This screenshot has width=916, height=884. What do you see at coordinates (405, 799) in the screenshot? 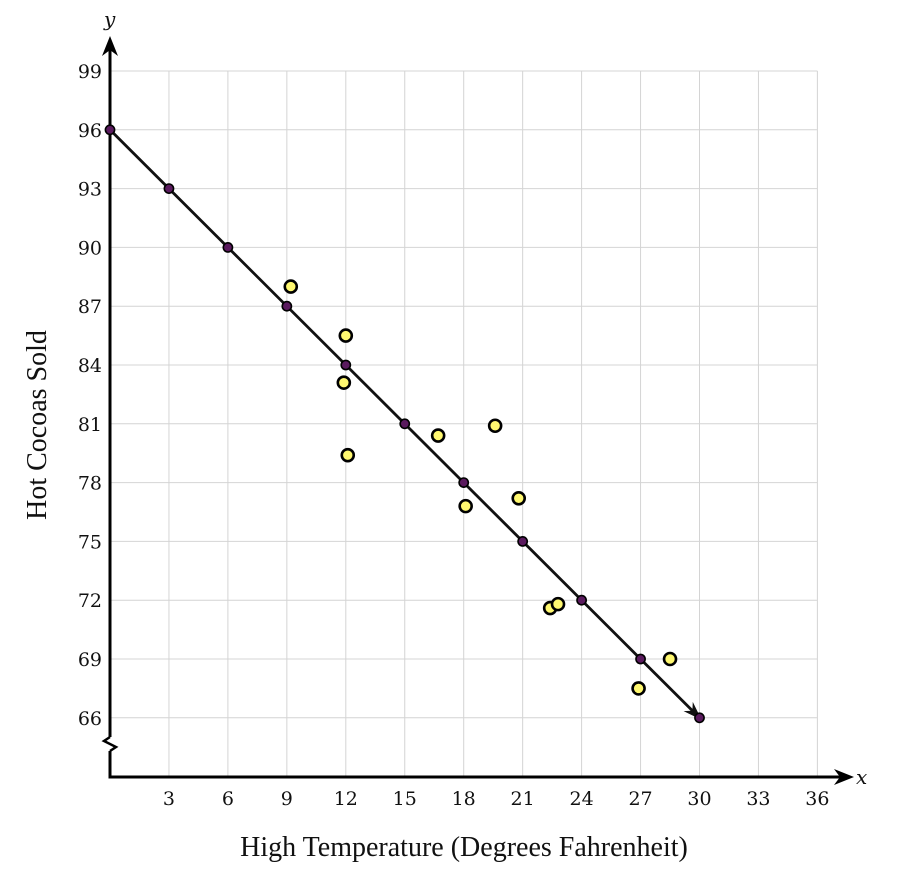
I see `x-tick-label: 15` at bounding box center [405, 799].